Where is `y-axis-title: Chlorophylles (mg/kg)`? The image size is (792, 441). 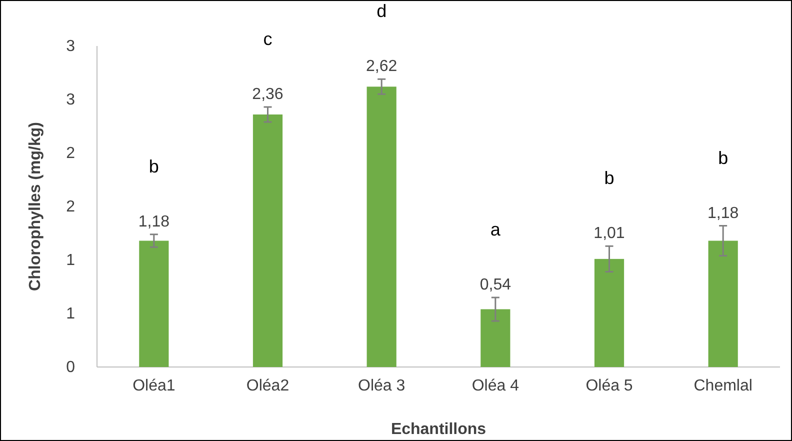 y-axis-title: Chlorophylles (mg/kg) is located at coordinates (35, 206).